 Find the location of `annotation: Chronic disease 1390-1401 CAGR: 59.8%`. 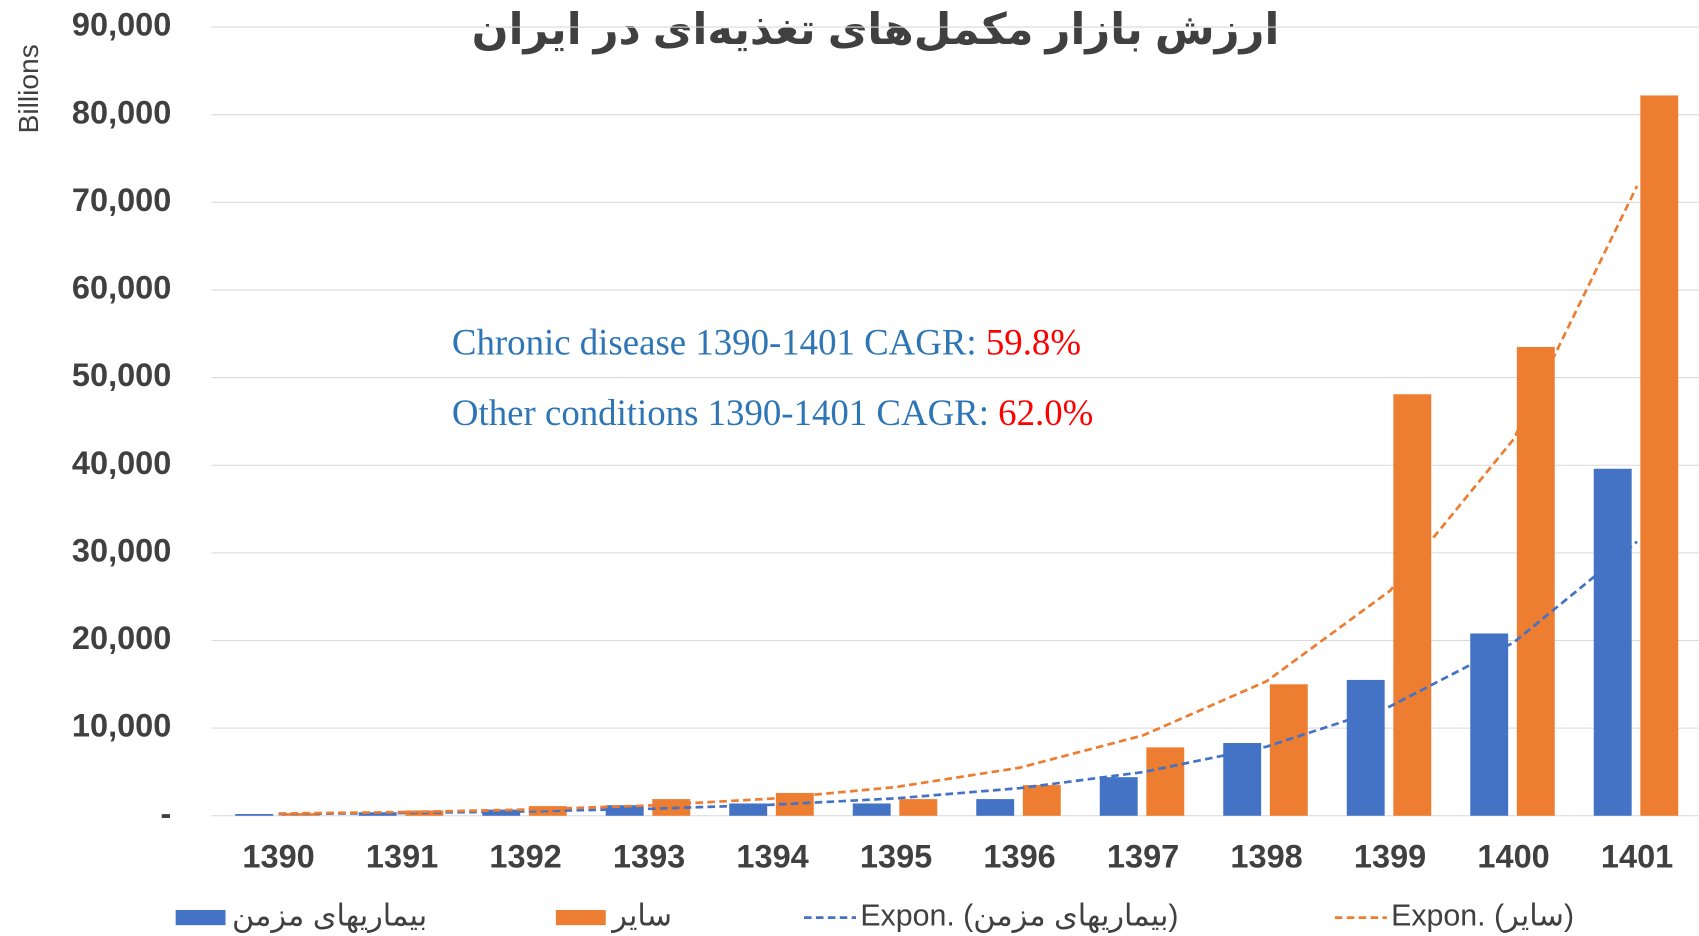

annotation: Chronic disease 1390-1401 CAGR: 59.8% is located at coordinates (766, 342).